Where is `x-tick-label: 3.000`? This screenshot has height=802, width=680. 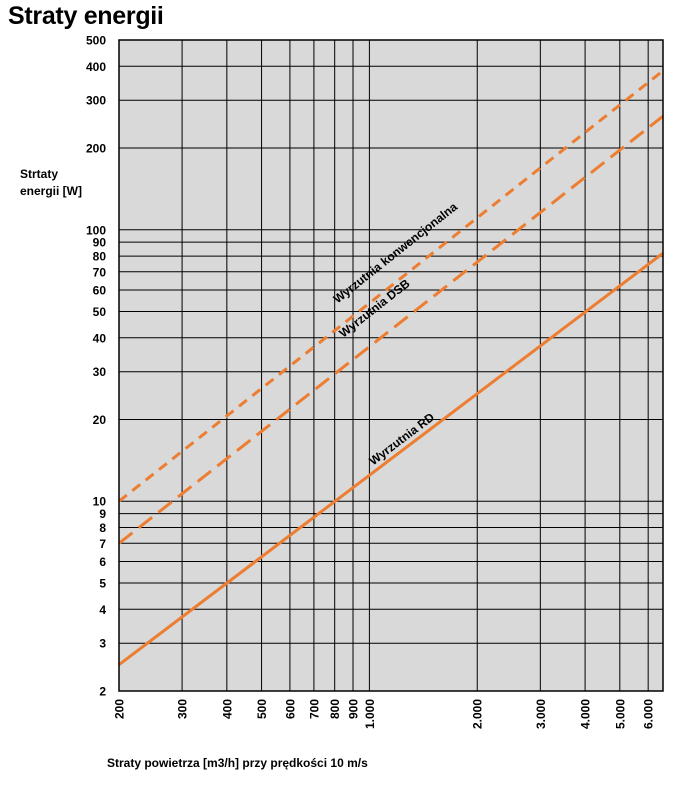
x-tick-label: 3.000 is located at coordinates (541, 714).